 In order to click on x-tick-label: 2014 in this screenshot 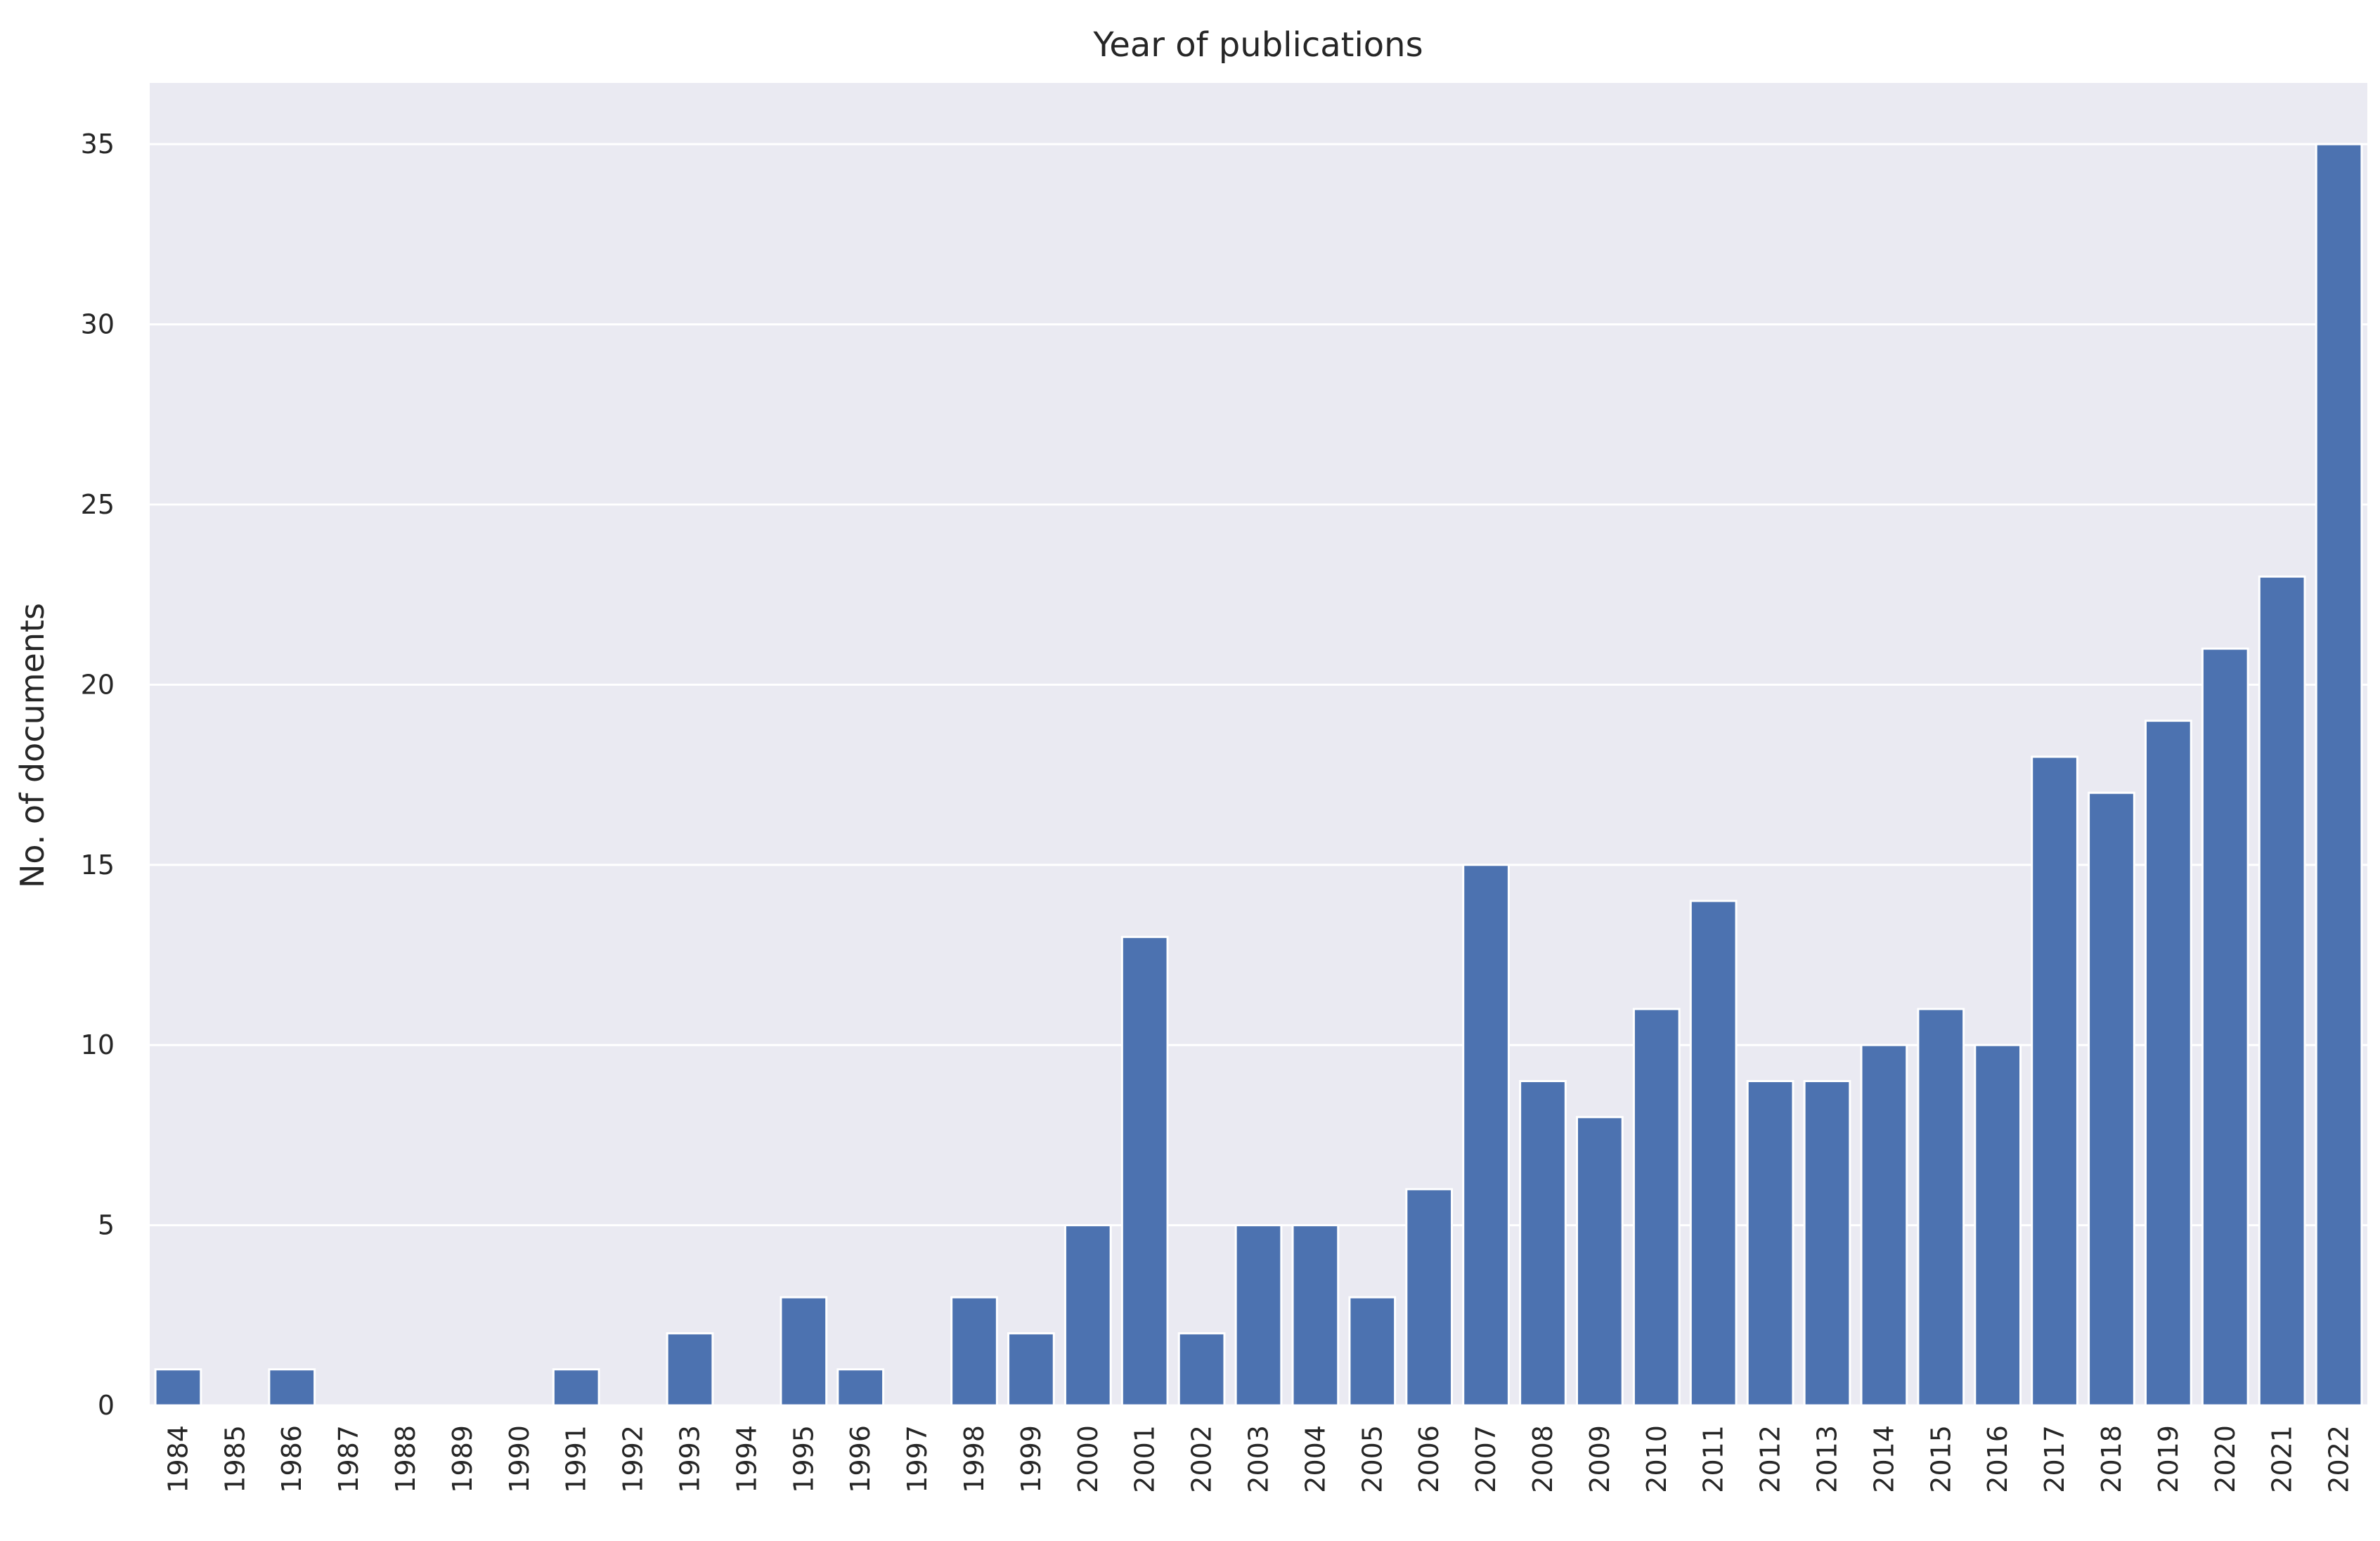, I will do `click(1883, 1459)`.